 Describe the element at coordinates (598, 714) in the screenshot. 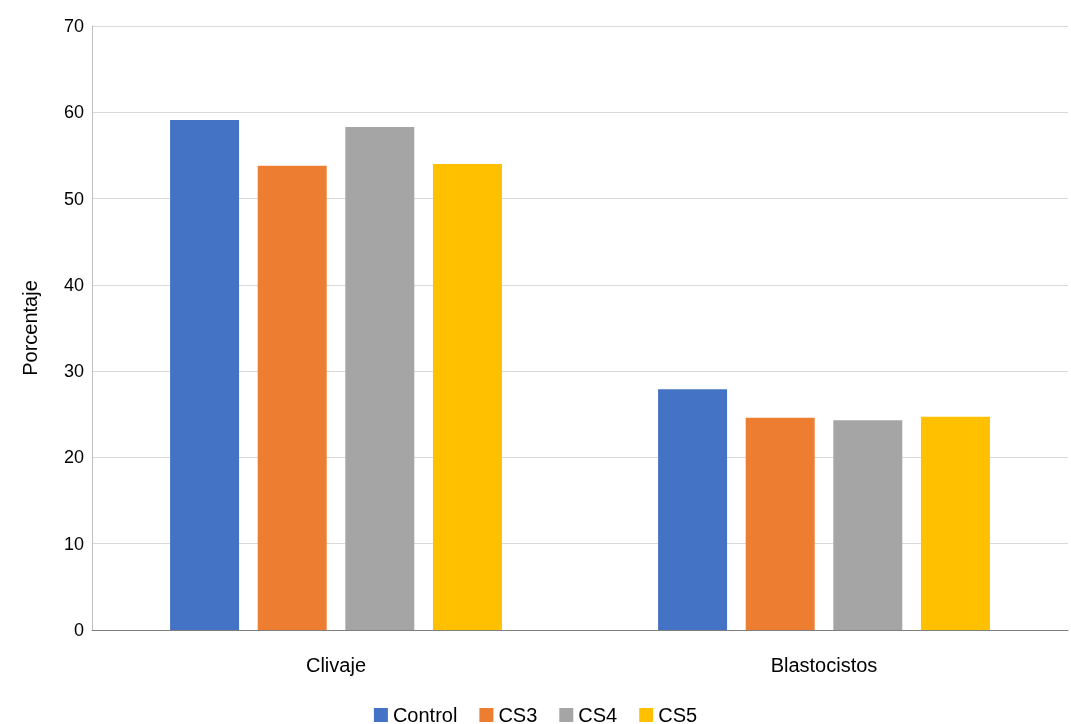

I see `legend-label: CS4` at that location.